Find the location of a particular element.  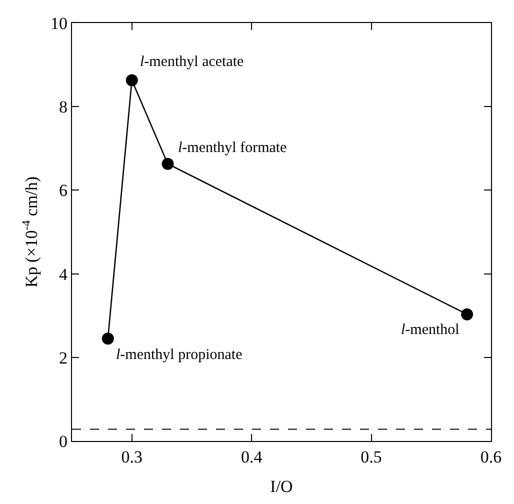

annotation: l-menthyl propionate is located at coordinates (179, 355).